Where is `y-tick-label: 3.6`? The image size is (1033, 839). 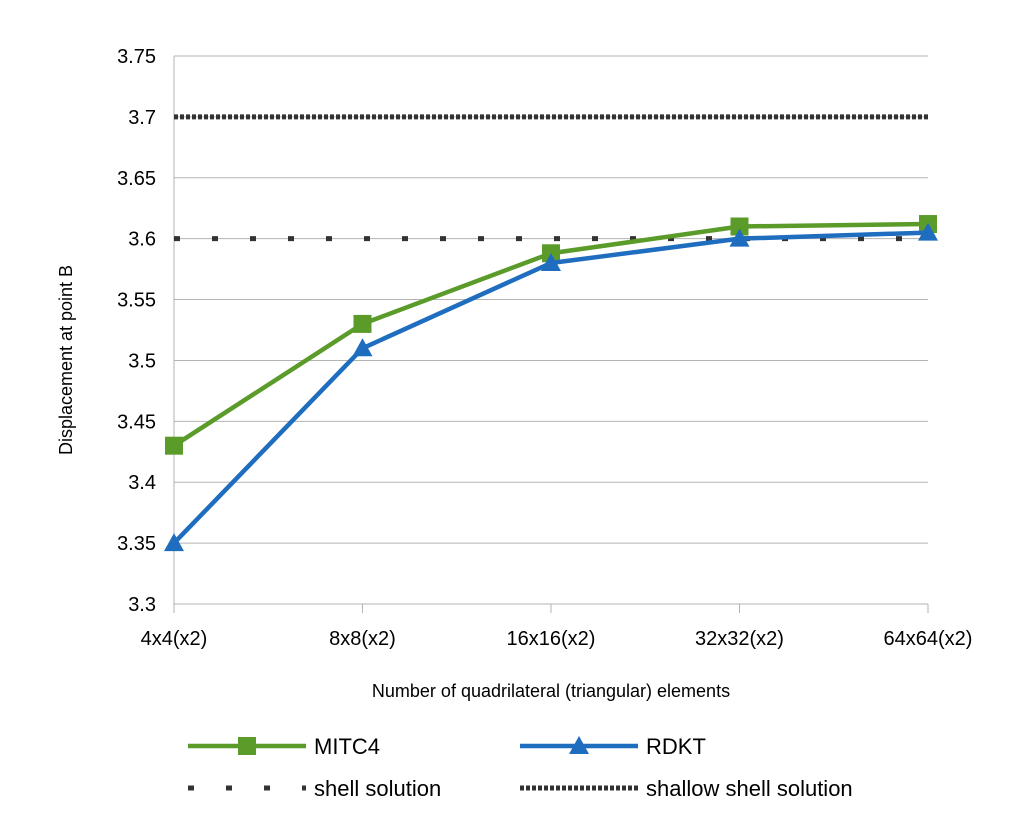
y-tick-label: 3.6 is located at coordinates (142, 240).